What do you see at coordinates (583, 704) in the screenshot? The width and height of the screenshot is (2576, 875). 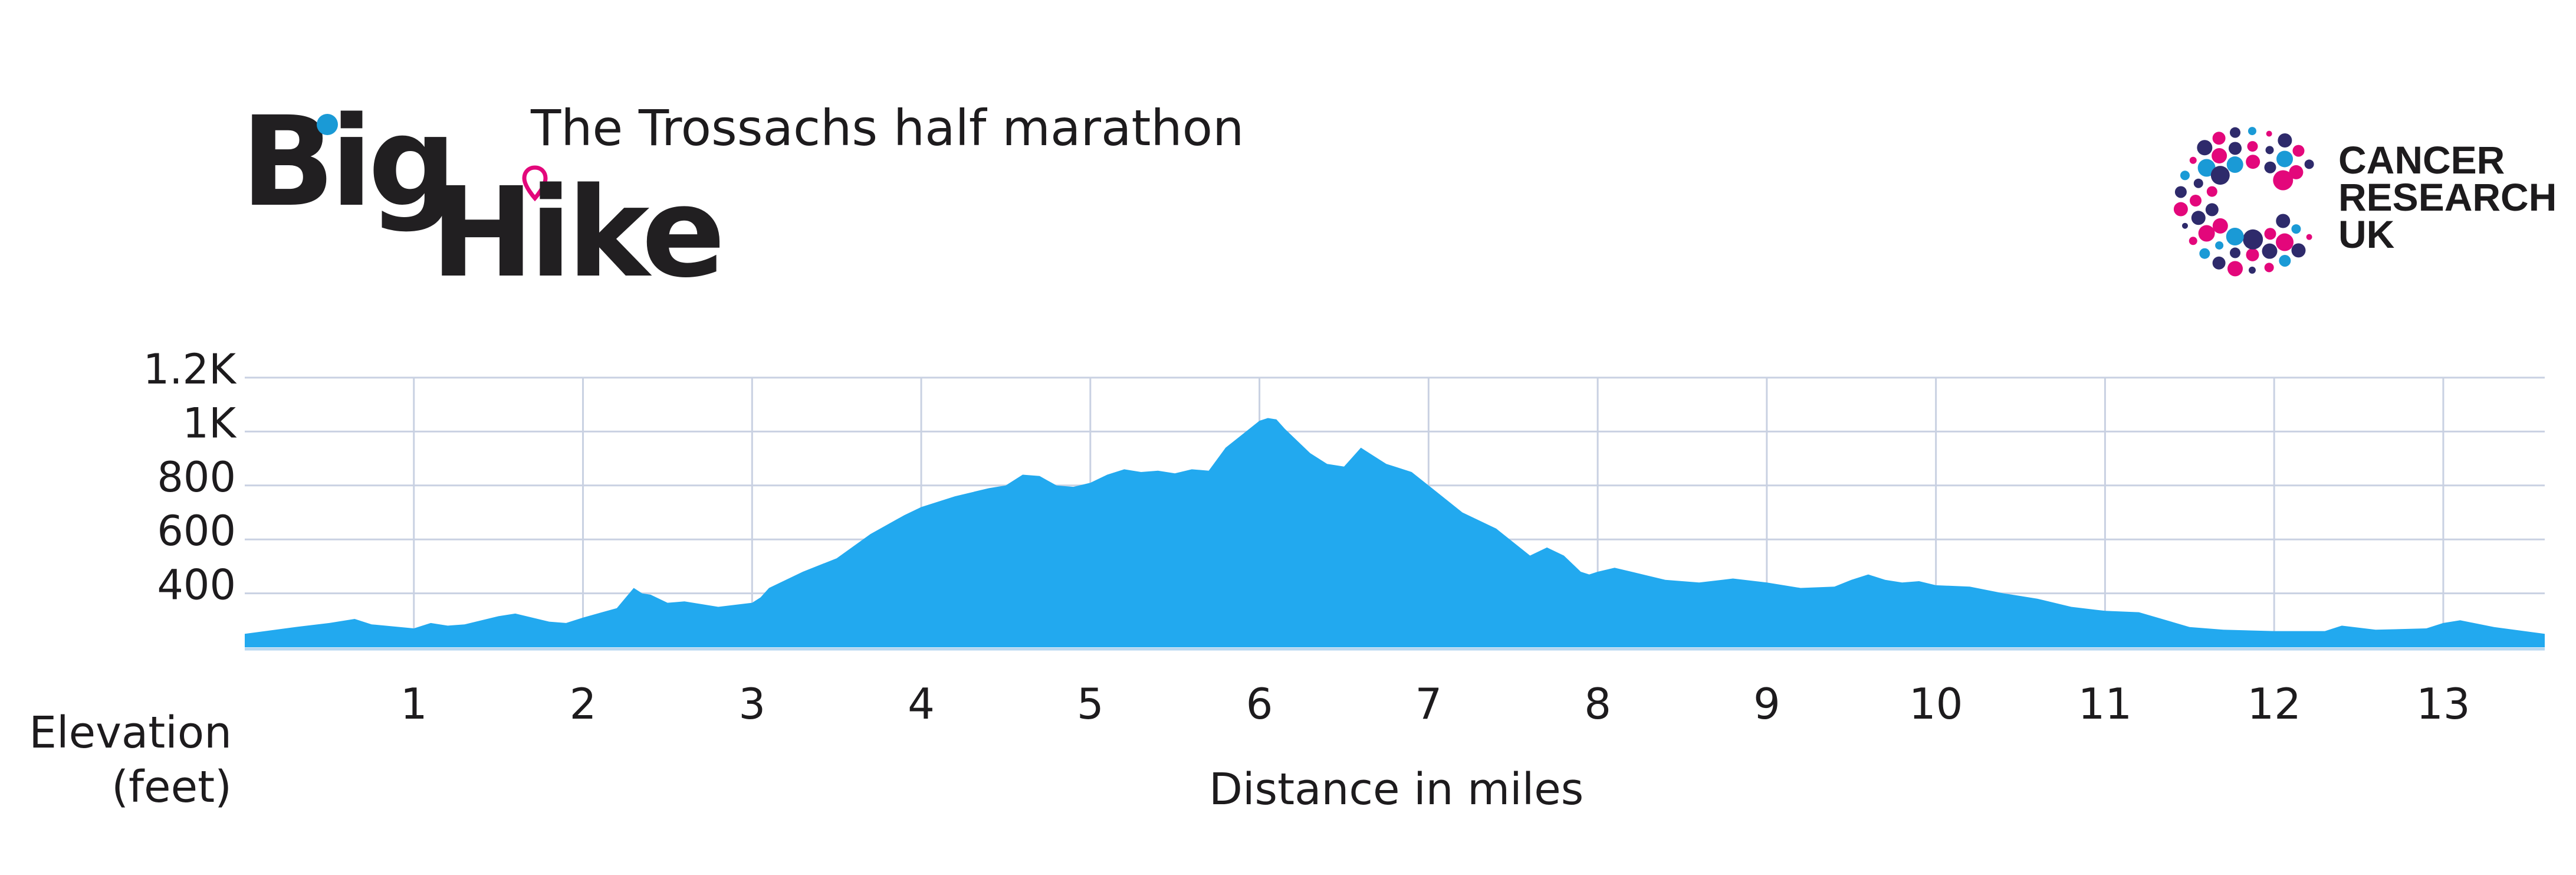 I see `x-tick-label: 2` at bounding box center [583, 704].